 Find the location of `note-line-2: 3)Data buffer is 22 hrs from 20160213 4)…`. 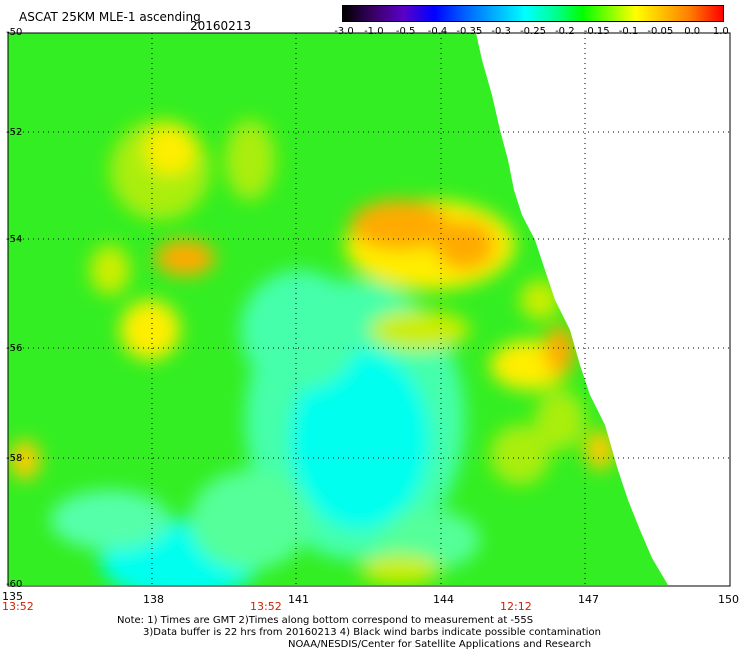

note-line-2: 3)Data buffer is 22 hrs from 20160213 4)… is located at coordinates (372, 632).